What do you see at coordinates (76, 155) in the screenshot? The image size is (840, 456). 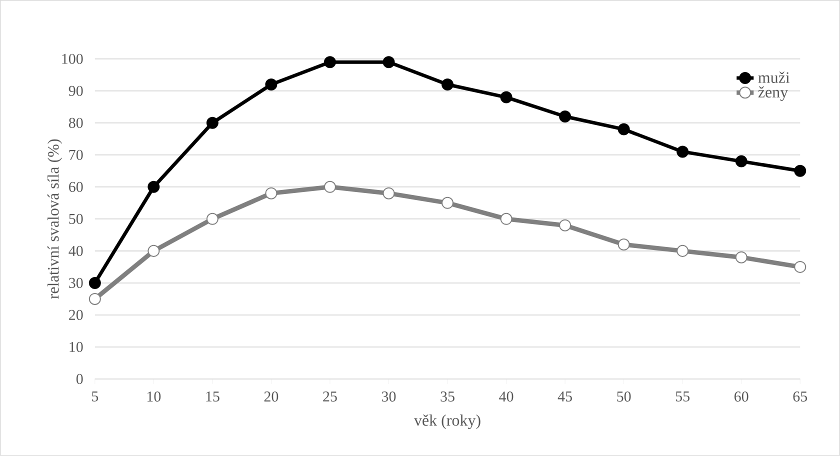 I see `y-tick-label: 70` at bounding box center [76, 155].